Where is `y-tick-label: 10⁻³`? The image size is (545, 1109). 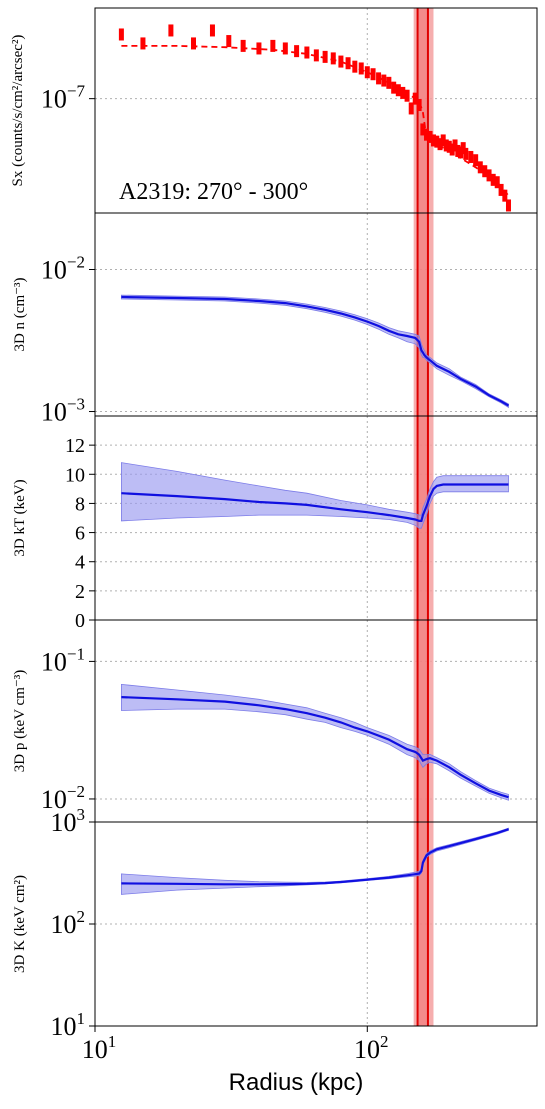
y-tick-label: 10⁻³ is located at coordinates (63, 411).